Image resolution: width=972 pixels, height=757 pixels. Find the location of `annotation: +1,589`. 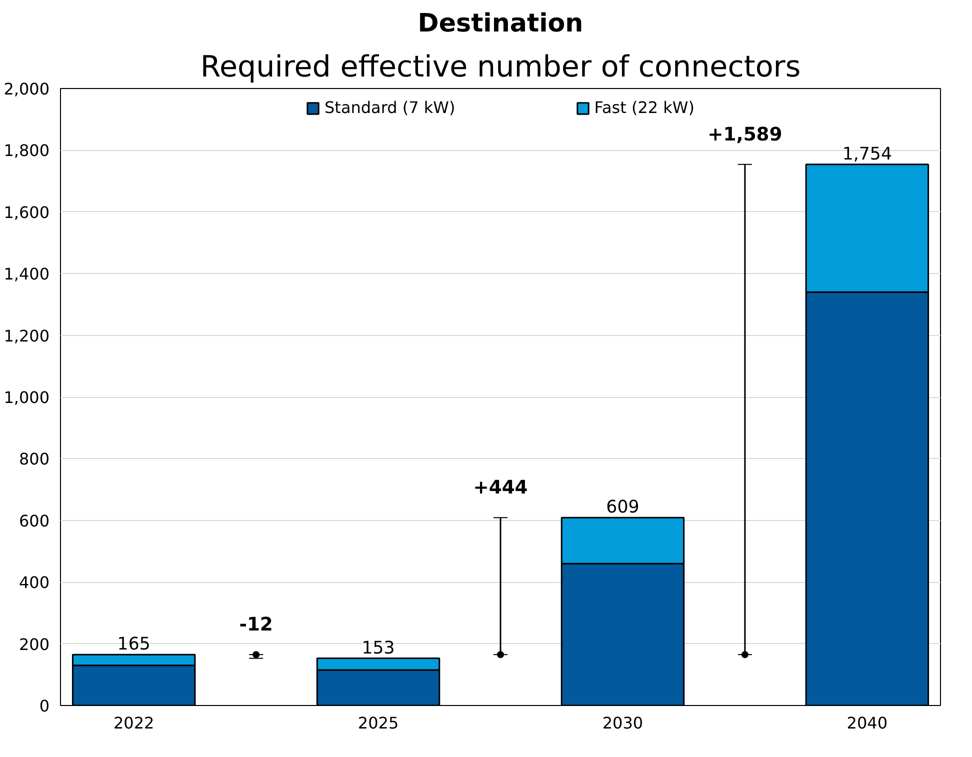

annotation: +1,589 is located at coordinates (745, 135).